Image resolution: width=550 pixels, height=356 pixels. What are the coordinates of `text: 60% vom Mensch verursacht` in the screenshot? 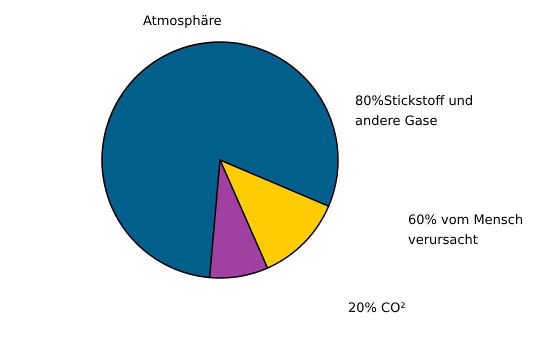 It's located at (466, 230).